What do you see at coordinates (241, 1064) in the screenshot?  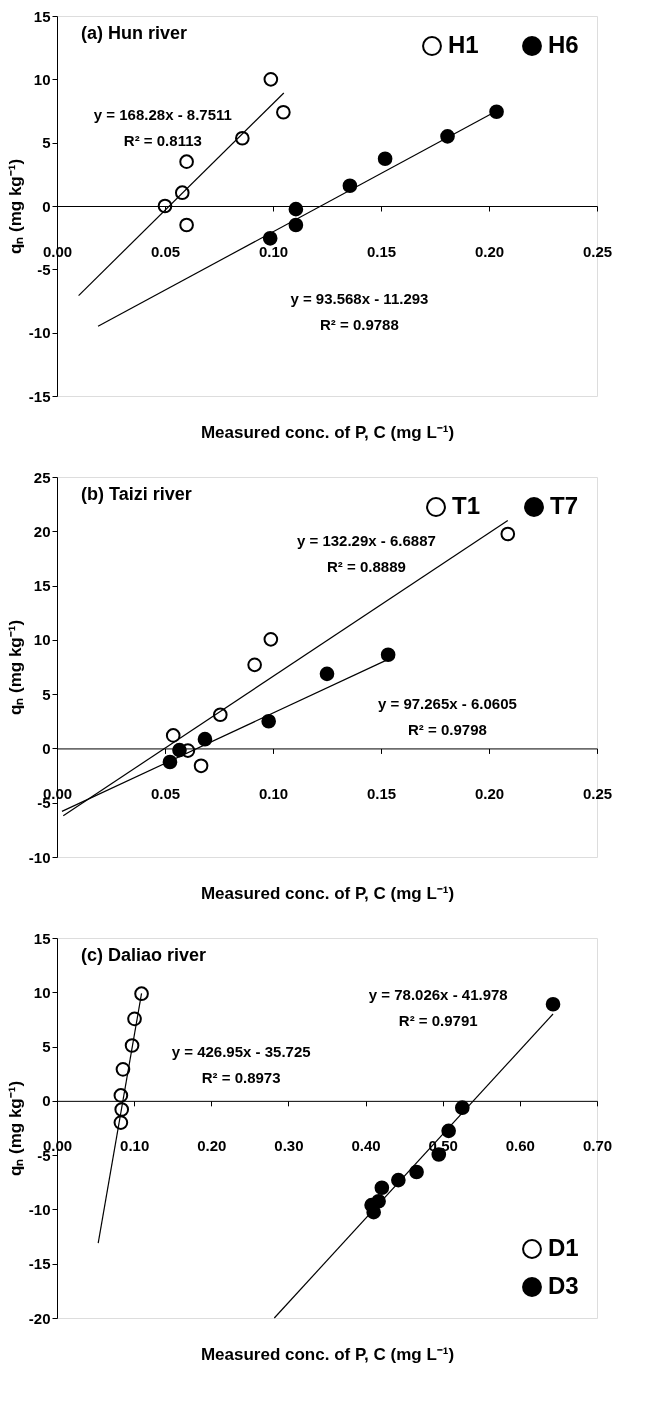 I see `annotation: y = 426.95x - 35.725 R² = 0.8973` at bounding box center [241, 1064].